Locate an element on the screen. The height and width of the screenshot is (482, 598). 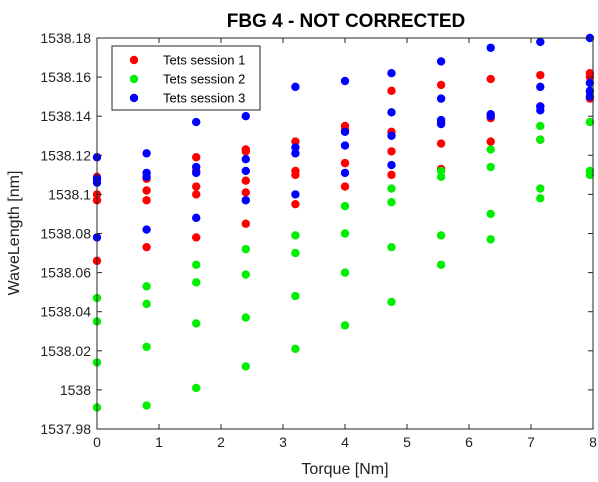
y-axis-label: WaveLength [nm] is located at coordinates (14, 233).